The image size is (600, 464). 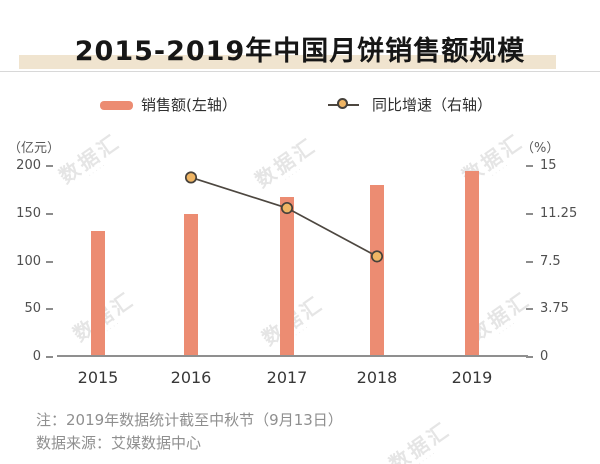 What do you see at coordinates (548, 165) in the screenshot?
I see `right-axis-tick-label: 15` at bounding box center [548, 165].